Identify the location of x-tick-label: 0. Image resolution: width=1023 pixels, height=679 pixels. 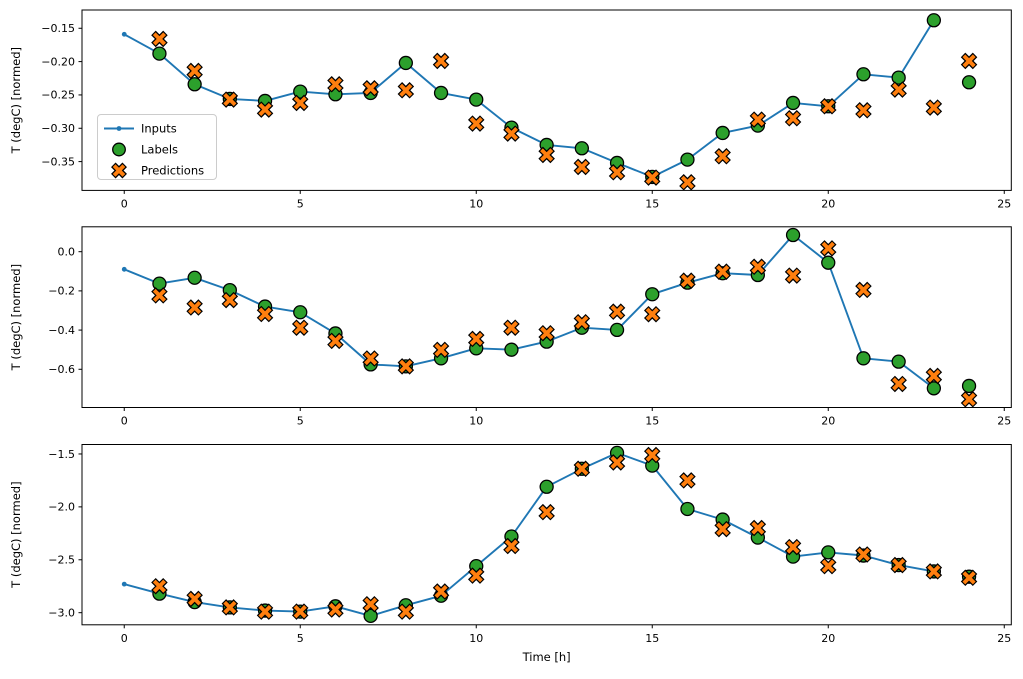
(124, 421).